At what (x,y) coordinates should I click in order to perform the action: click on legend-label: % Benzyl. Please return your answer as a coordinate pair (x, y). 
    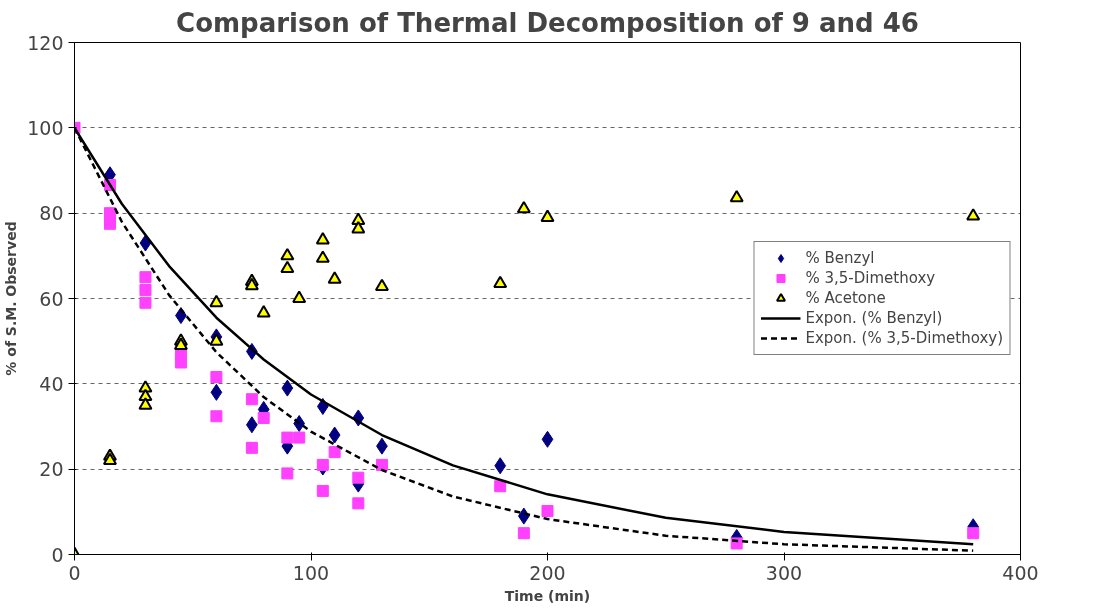
    Looking at the image, I should click on (840, 258).